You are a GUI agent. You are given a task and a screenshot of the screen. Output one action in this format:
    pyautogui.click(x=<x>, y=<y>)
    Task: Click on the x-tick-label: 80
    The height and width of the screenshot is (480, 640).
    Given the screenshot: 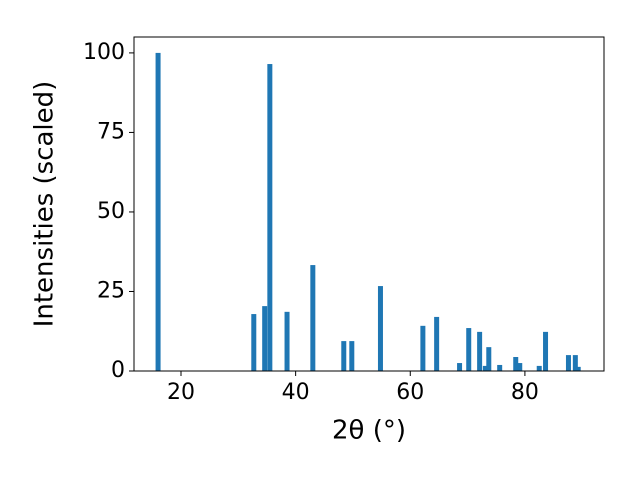 What is the action you would take?
    pyautogui.click(x=525, y=392)
    